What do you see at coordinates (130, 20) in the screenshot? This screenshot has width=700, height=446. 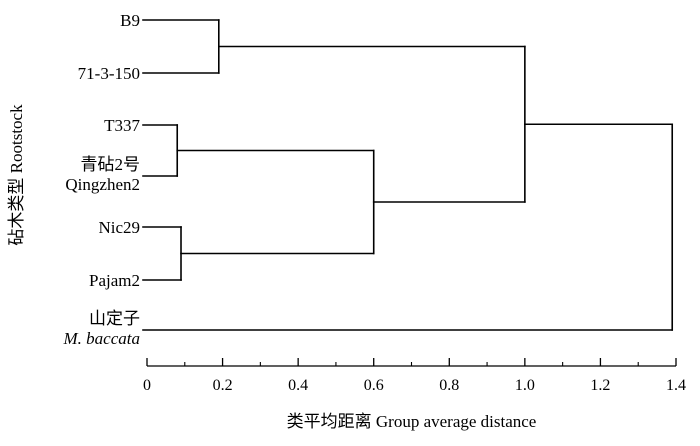 I see `leaf-label-b9: B9` at bounding box center [130, 20].